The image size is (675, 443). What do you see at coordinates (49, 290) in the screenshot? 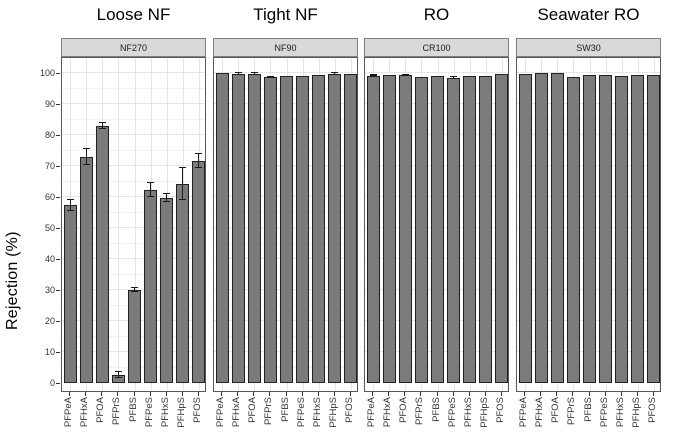
I see `y-tick-label: 30` at bounding box center [49, 290].